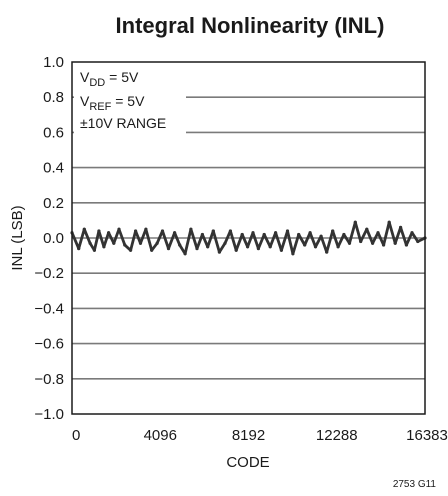 Image resolution: width=448 pixels, height=496 pixels. What do you see at coordinates (53, 203) in the screenshot?
I see `y-tick-label: 0.2` at bounding box center [53, 203].